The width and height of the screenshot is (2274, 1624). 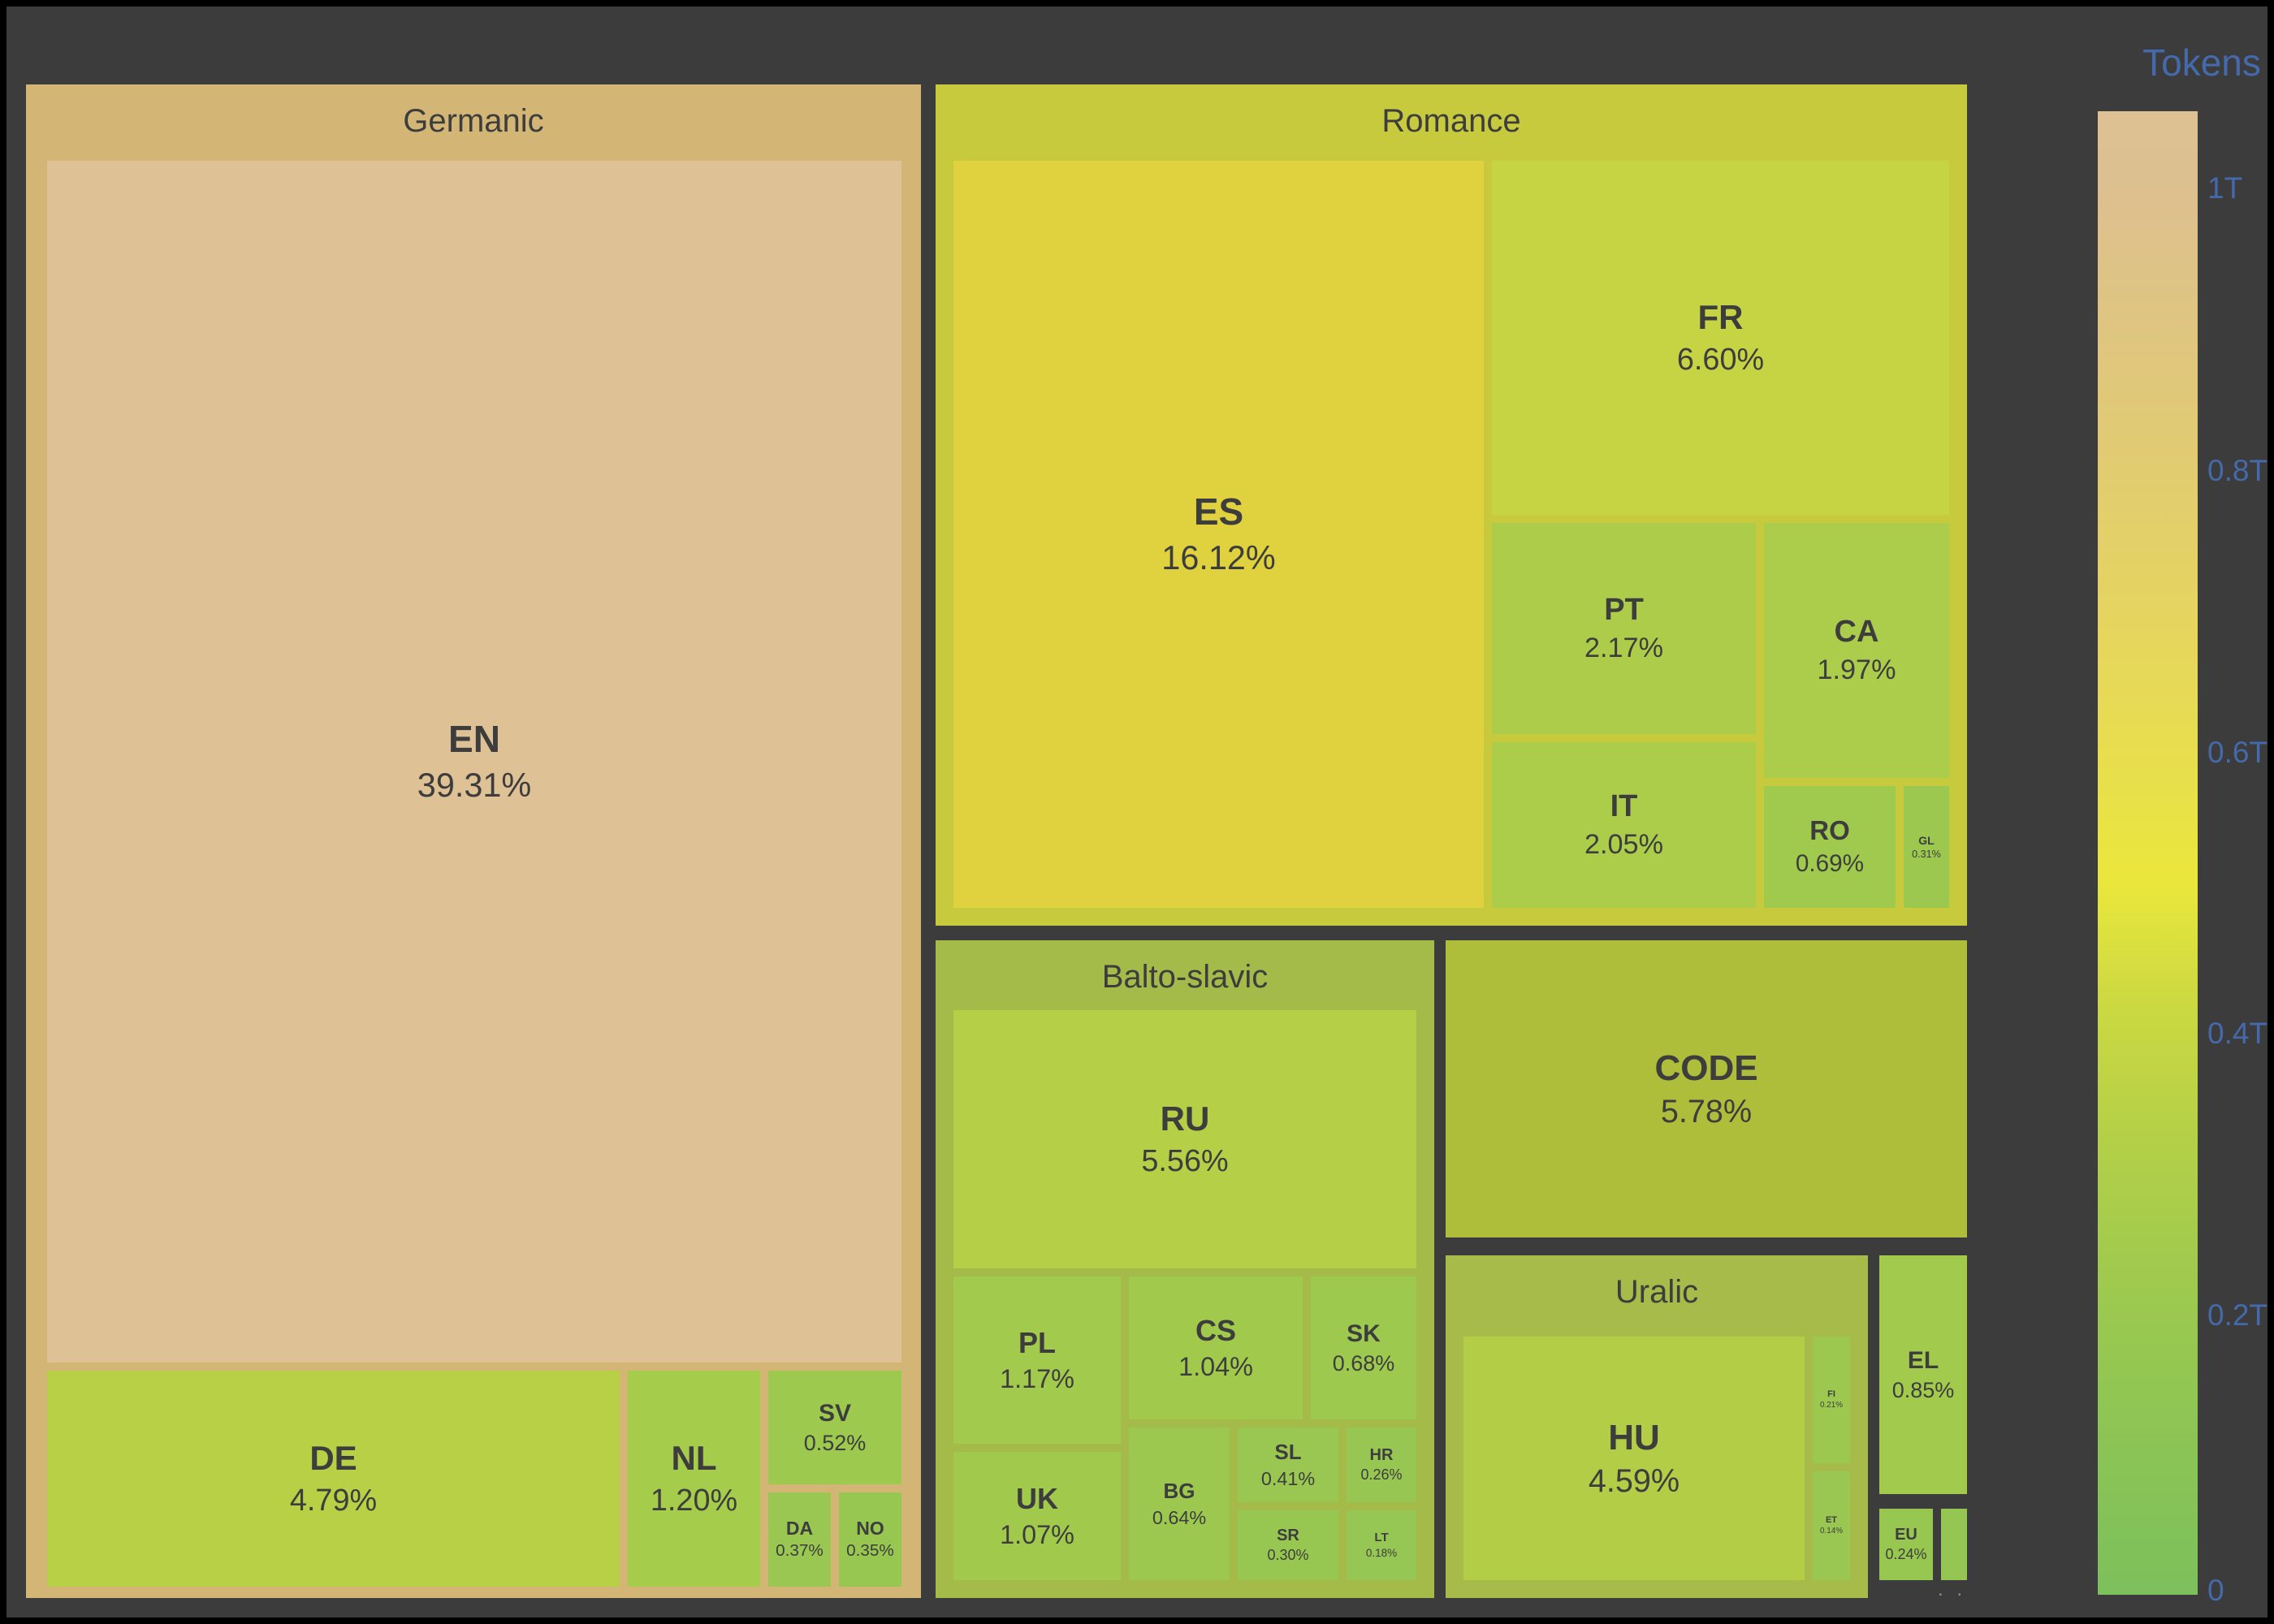 What do you see at coordinates (1037, 1379) in the screenshot?
I see `tile-pl-pct: 1.17%` at bounding box center [1037, 1379].